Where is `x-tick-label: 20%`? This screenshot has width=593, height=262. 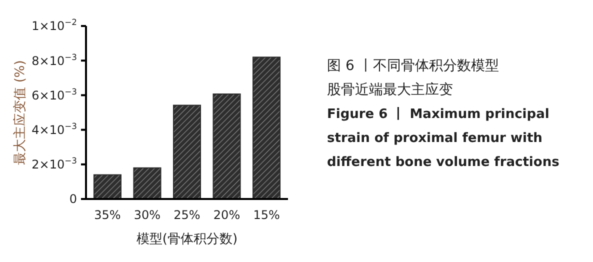 x-tick-label: 20% is located at coordinates (226, 215).